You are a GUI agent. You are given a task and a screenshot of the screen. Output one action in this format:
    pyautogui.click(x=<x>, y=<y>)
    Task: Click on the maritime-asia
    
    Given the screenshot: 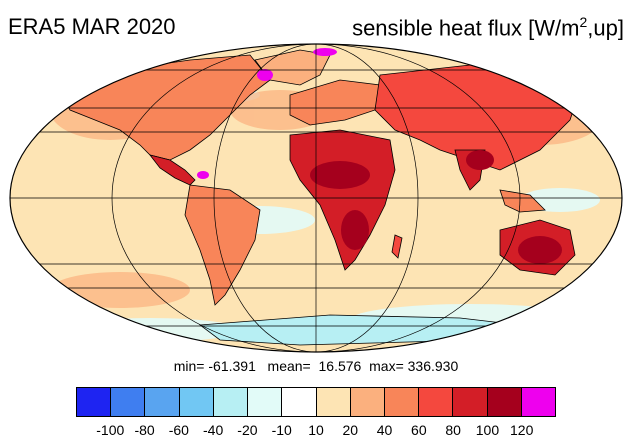 What is the action you would take?
    pyautogui.click(x=522, y=201)
    